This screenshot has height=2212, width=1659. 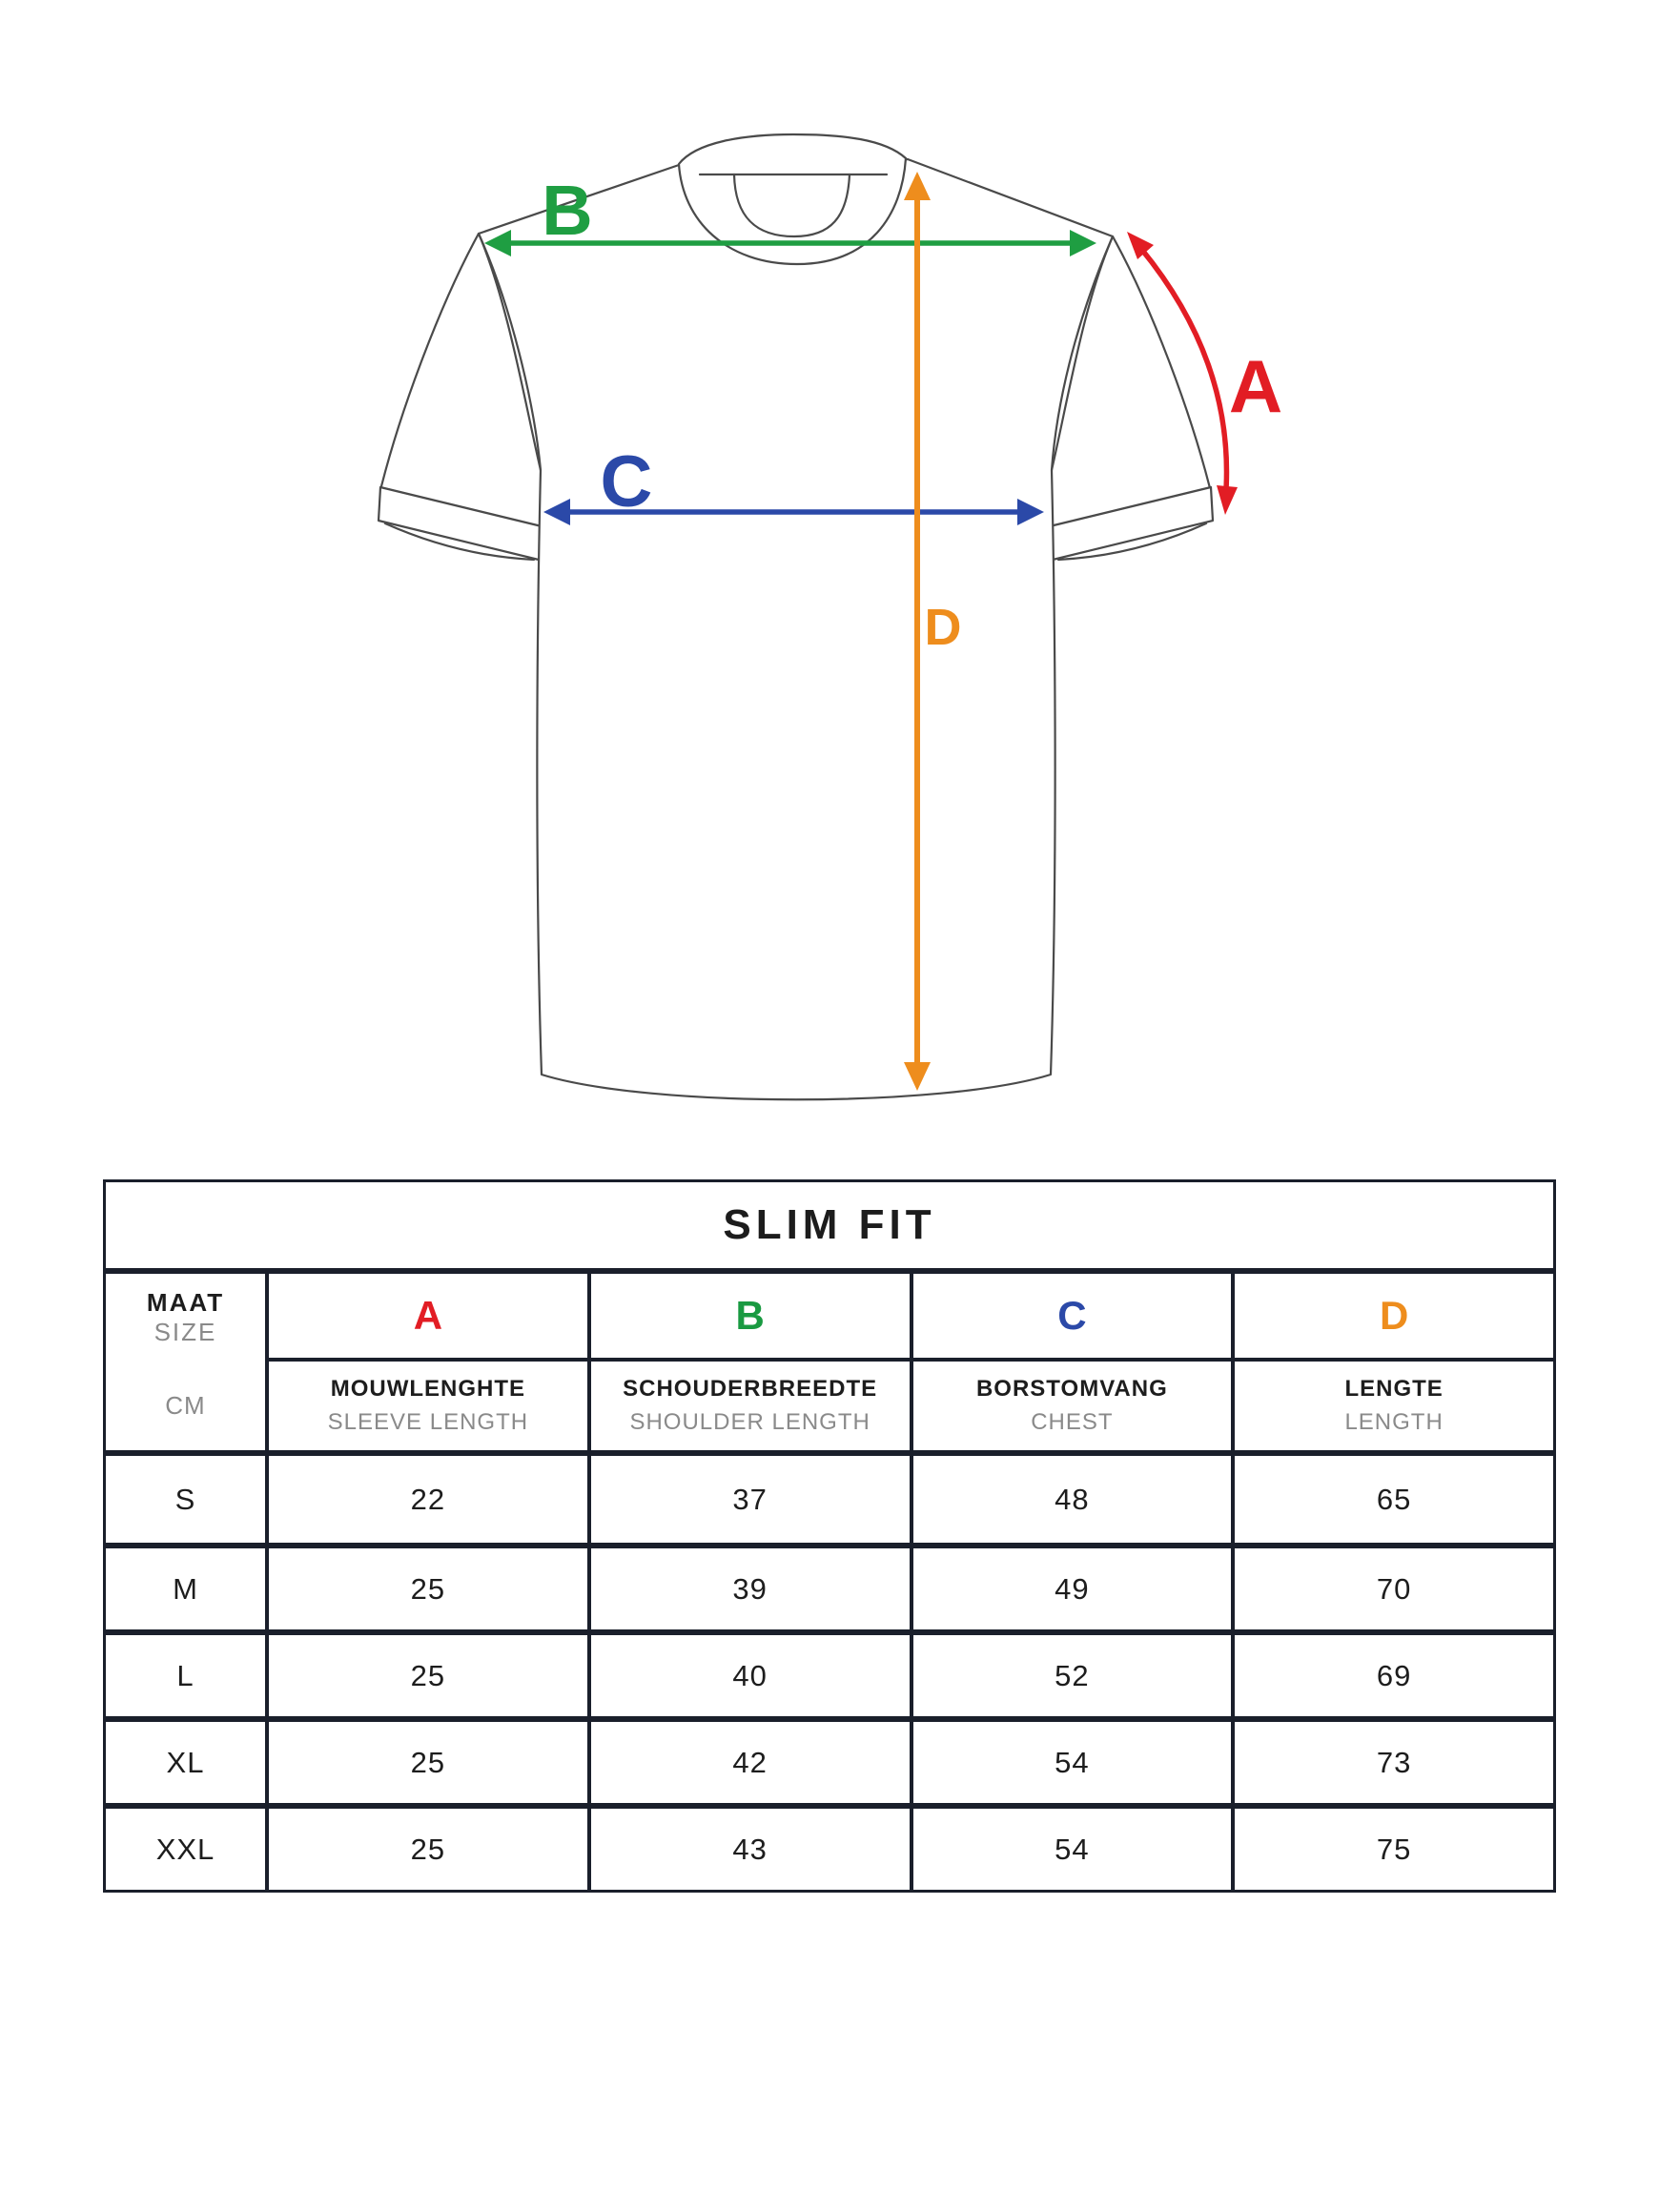 What do you see at coordinates (917, 631) in the screenshot?
I see `length-arrow` at bounding box center [917, 631].